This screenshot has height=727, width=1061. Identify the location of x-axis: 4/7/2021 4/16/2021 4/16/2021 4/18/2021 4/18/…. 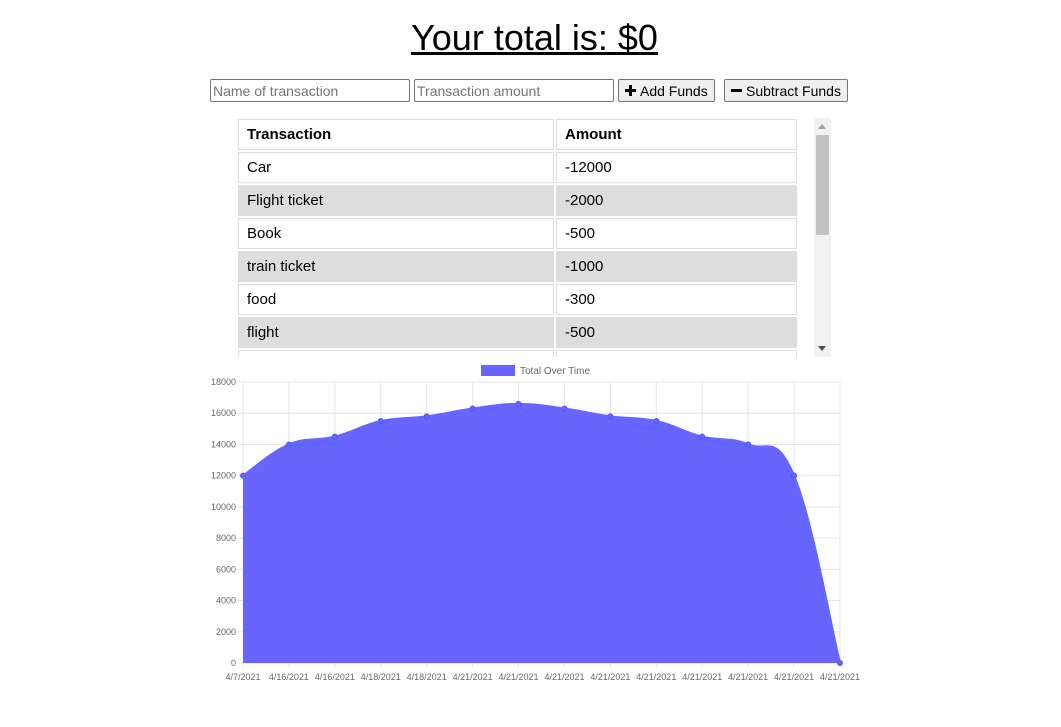
(542, 677).